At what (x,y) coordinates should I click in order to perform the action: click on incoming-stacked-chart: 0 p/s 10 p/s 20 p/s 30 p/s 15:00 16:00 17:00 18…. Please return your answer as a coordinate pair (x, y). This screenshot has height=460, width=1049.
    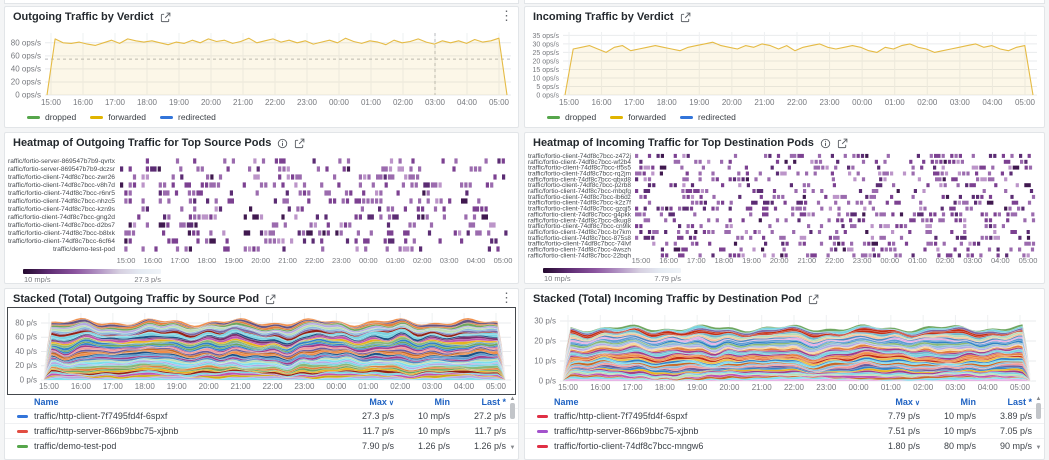
    Looking at the image, I should click on (784, 352).